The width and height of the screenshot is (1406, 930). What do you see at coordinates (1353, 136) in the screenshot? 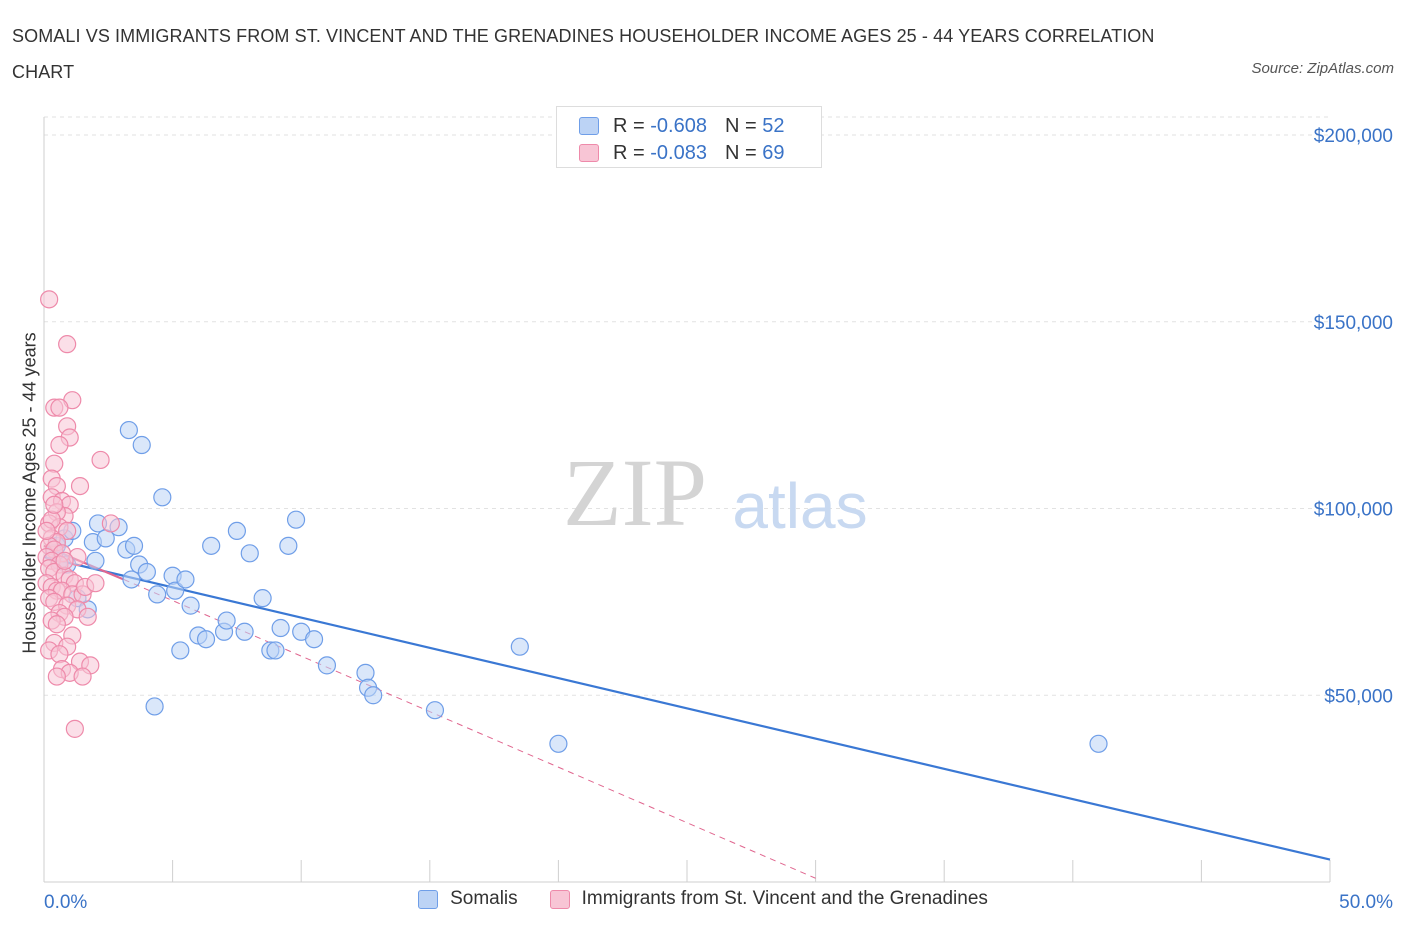
I see `y-tick-label: $200,000` at bounding box center [1353, 136].